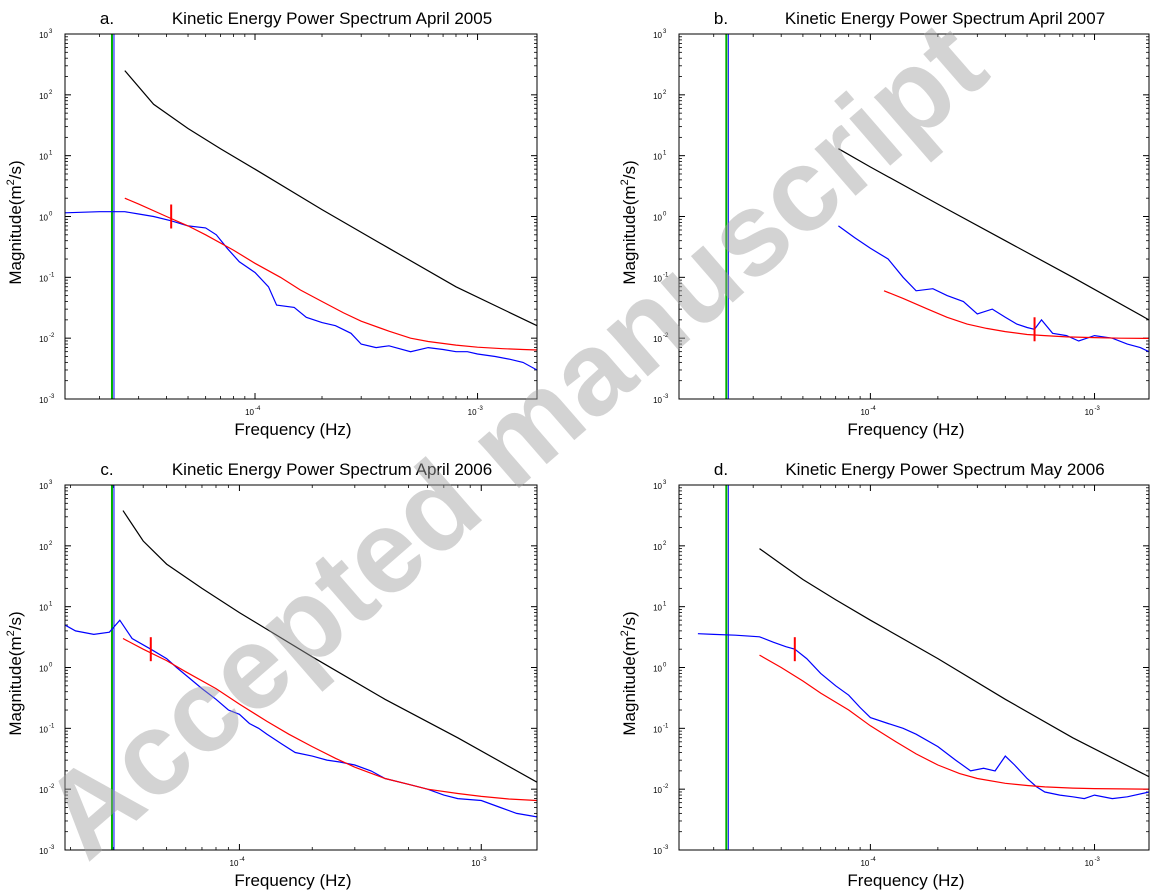 This screenshot has height=894, width=1152. Describe the element at coordinates (944, 469) in the screenshot. I see `chart-title: Kinetic Energy Power Spectrum May 2006` at that location.